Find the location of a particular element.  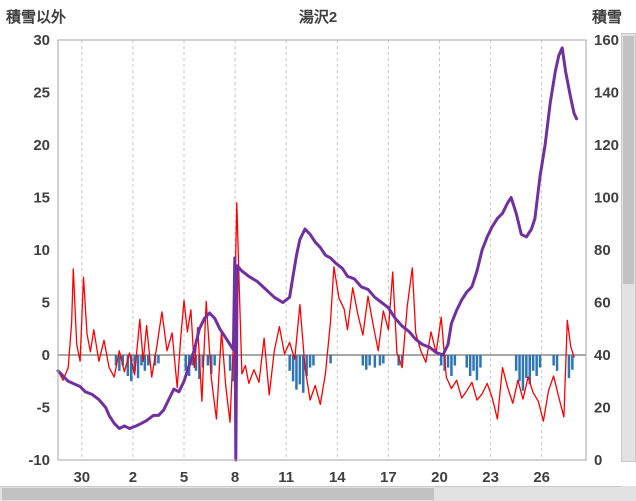

left-axis-tick-label: 20 is located at coordinates (41, 145).